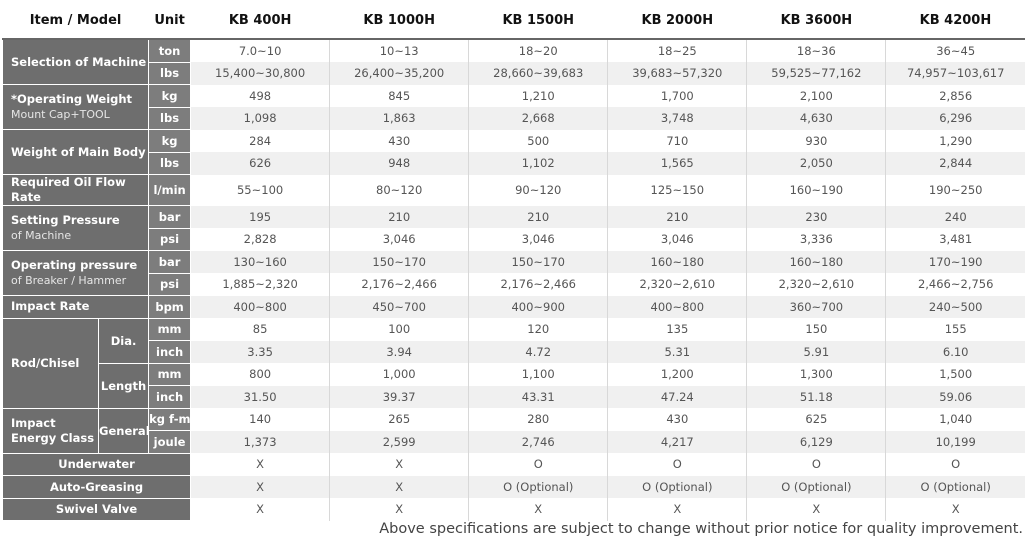 This screenshot has height=537, width=1027. Describe the element at coordinates (955, 396) in the screenshot. I see `value-cell: 59.06` at that location.